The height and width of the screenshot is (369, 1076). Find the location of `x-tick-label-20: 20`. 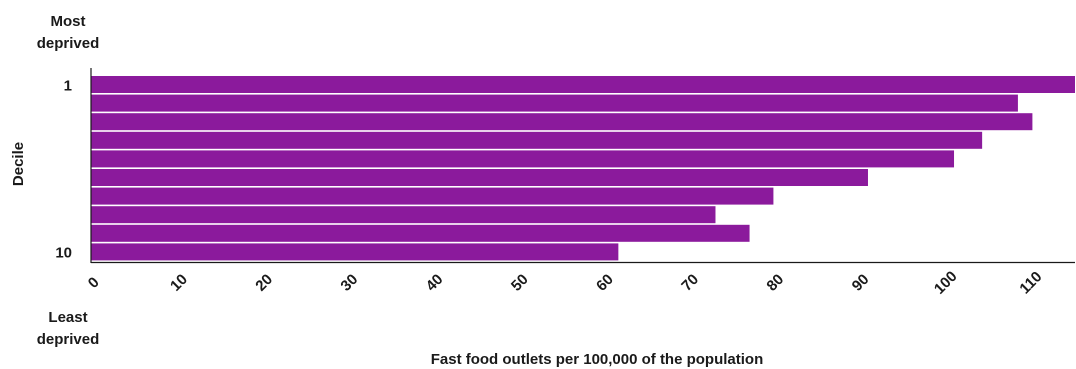

x-tick-label-20: 20 is located at coordinates (264, 283).